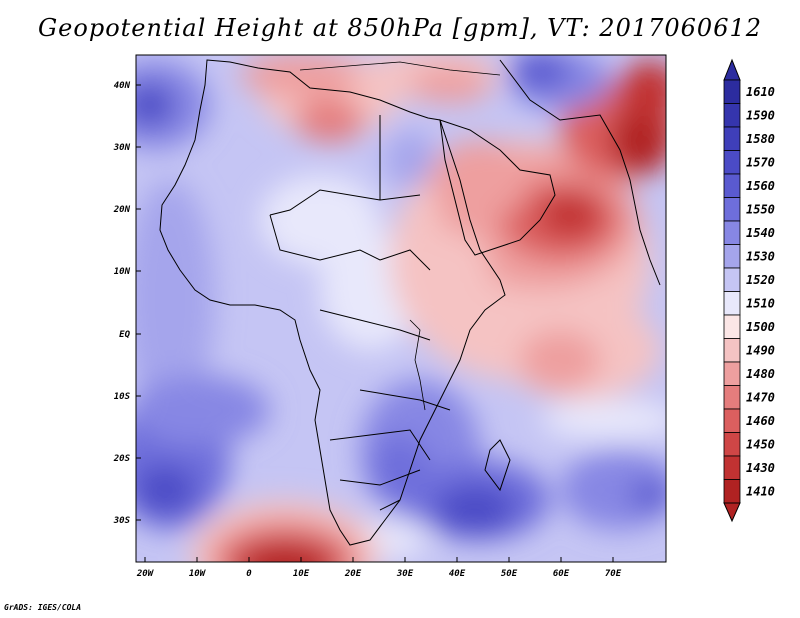 Image resolution: width=800 pixels, height=618 pixels. I want to click on lon-label-20e: 20E, so click(353, 574).